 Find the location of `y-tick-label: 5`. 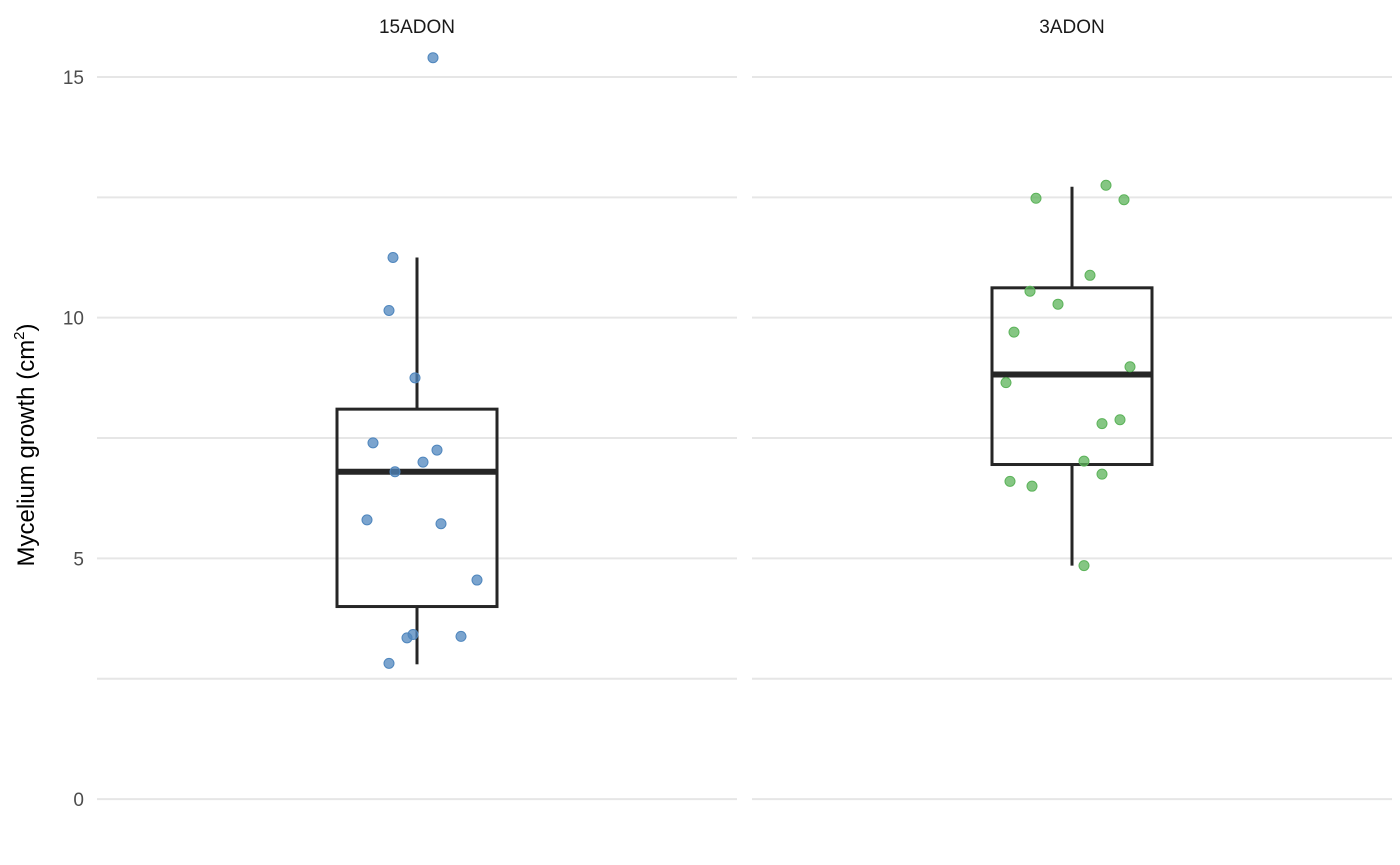

y-tick-label: 5 is located at coordinates (78, 559).